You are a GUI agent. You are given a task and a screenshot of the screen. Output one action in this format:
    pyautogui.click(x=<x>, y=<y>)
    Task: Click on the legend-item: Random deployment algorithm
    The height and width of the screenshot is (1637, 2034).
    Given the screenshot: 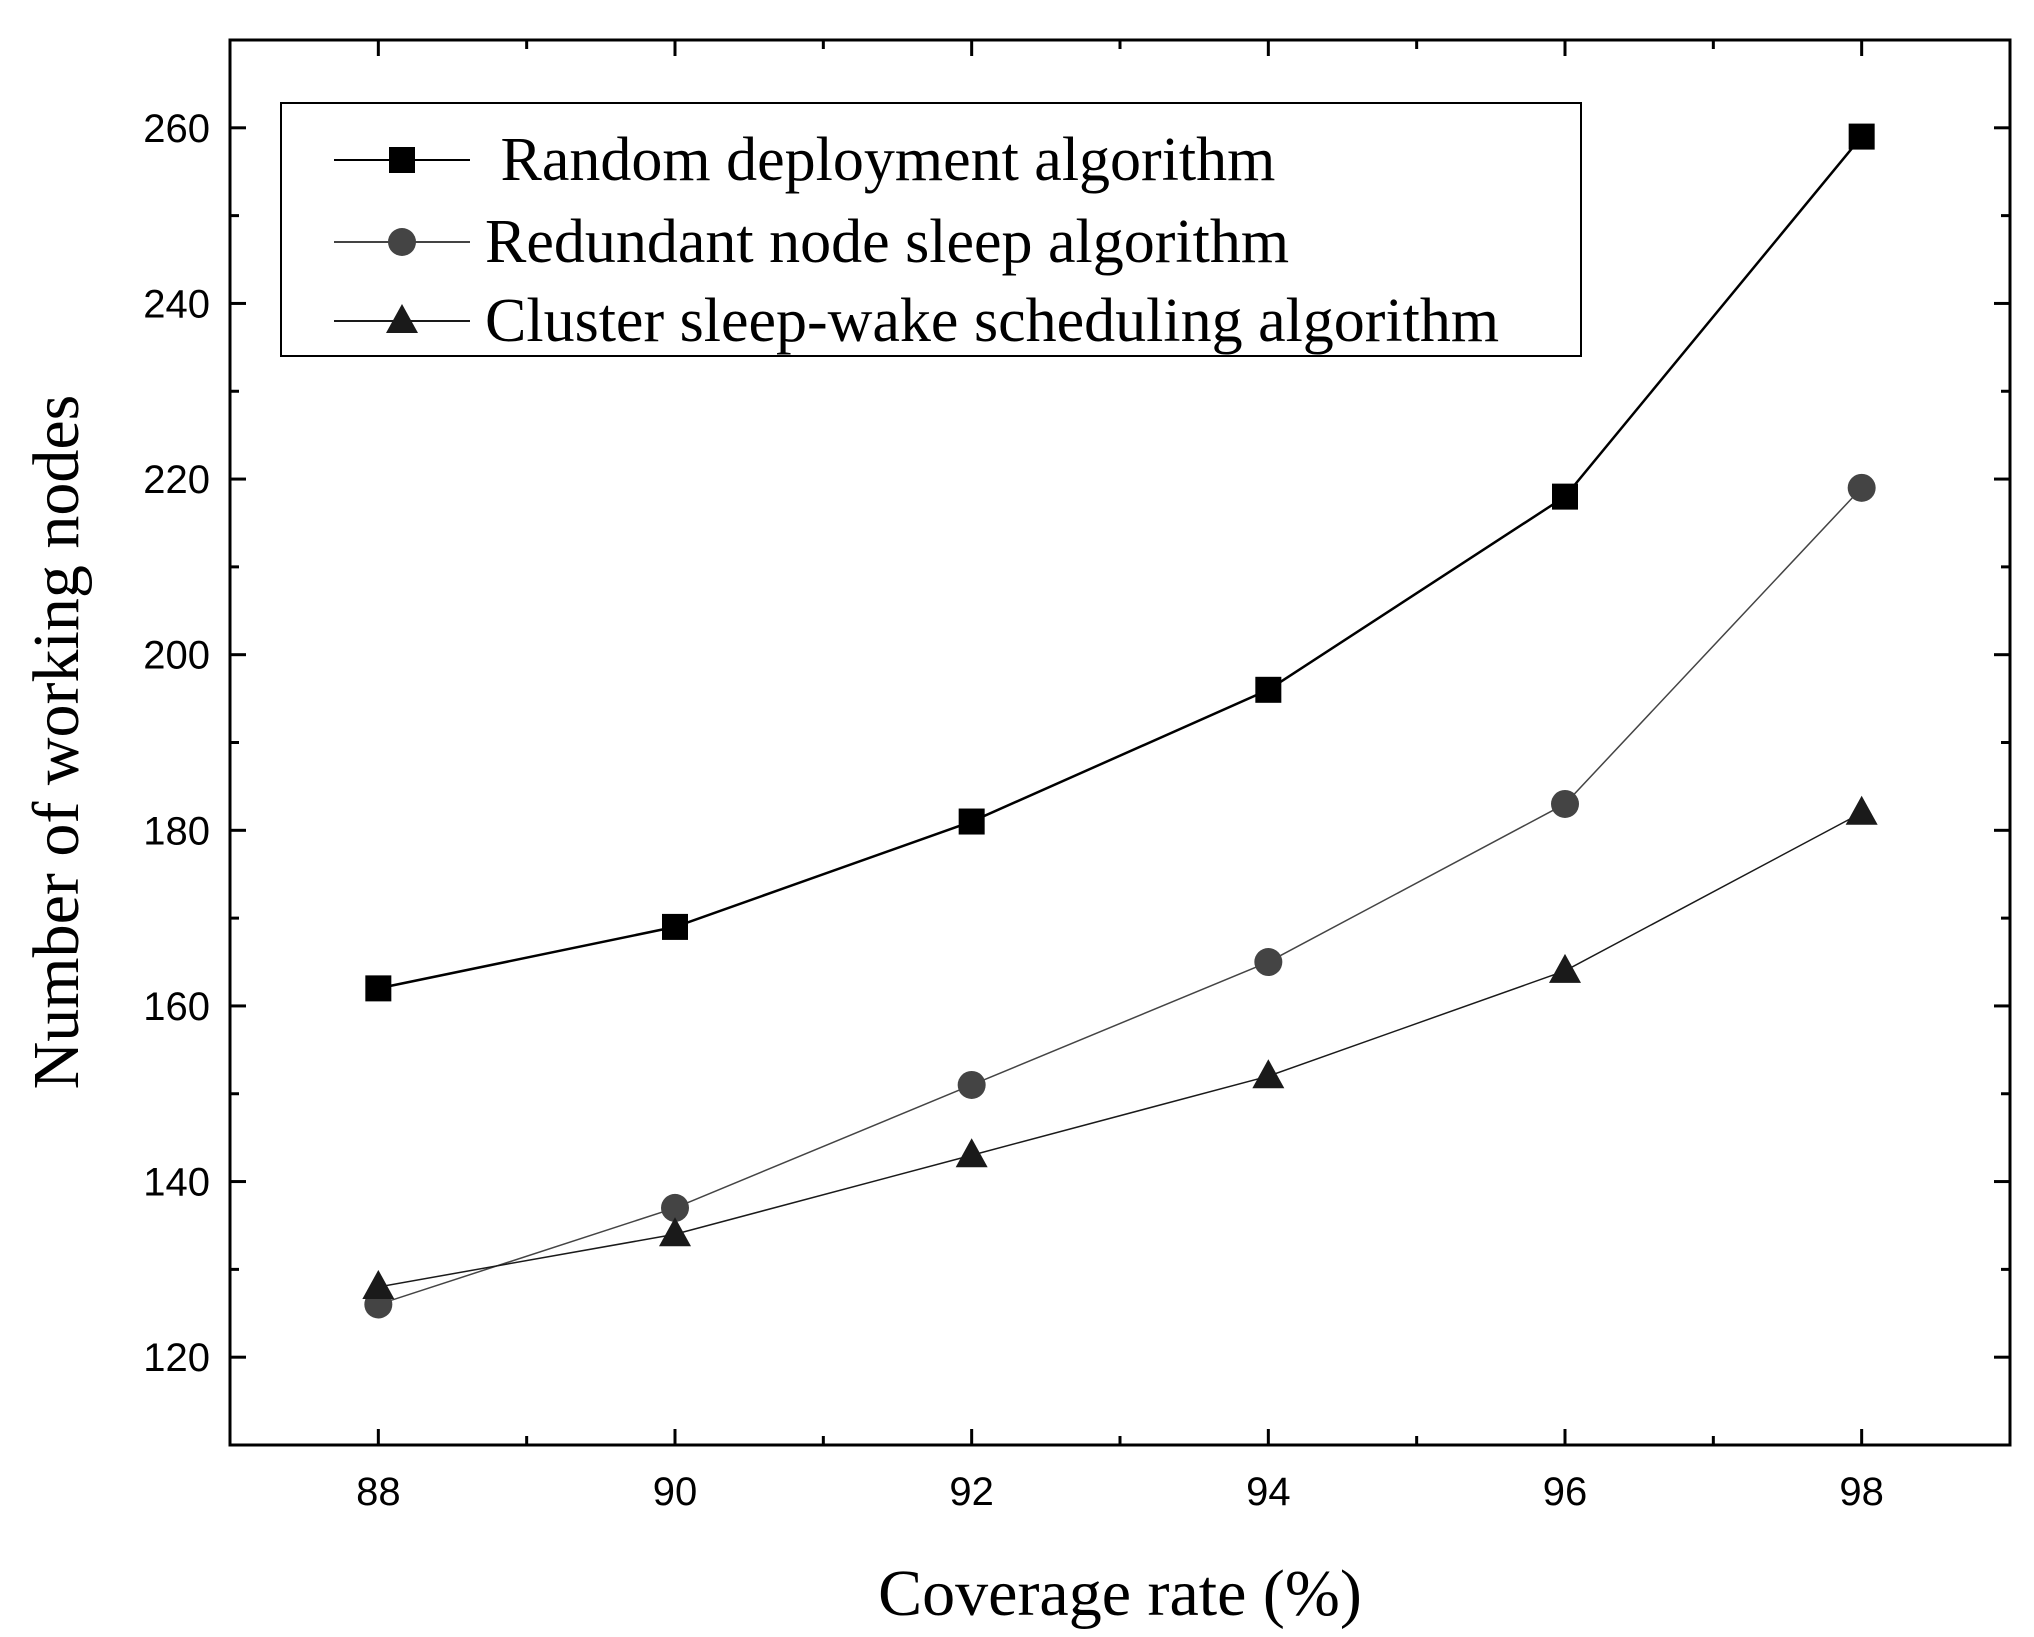 What is the action you would take?
    pyautogui.click(x=804, y=160)
    